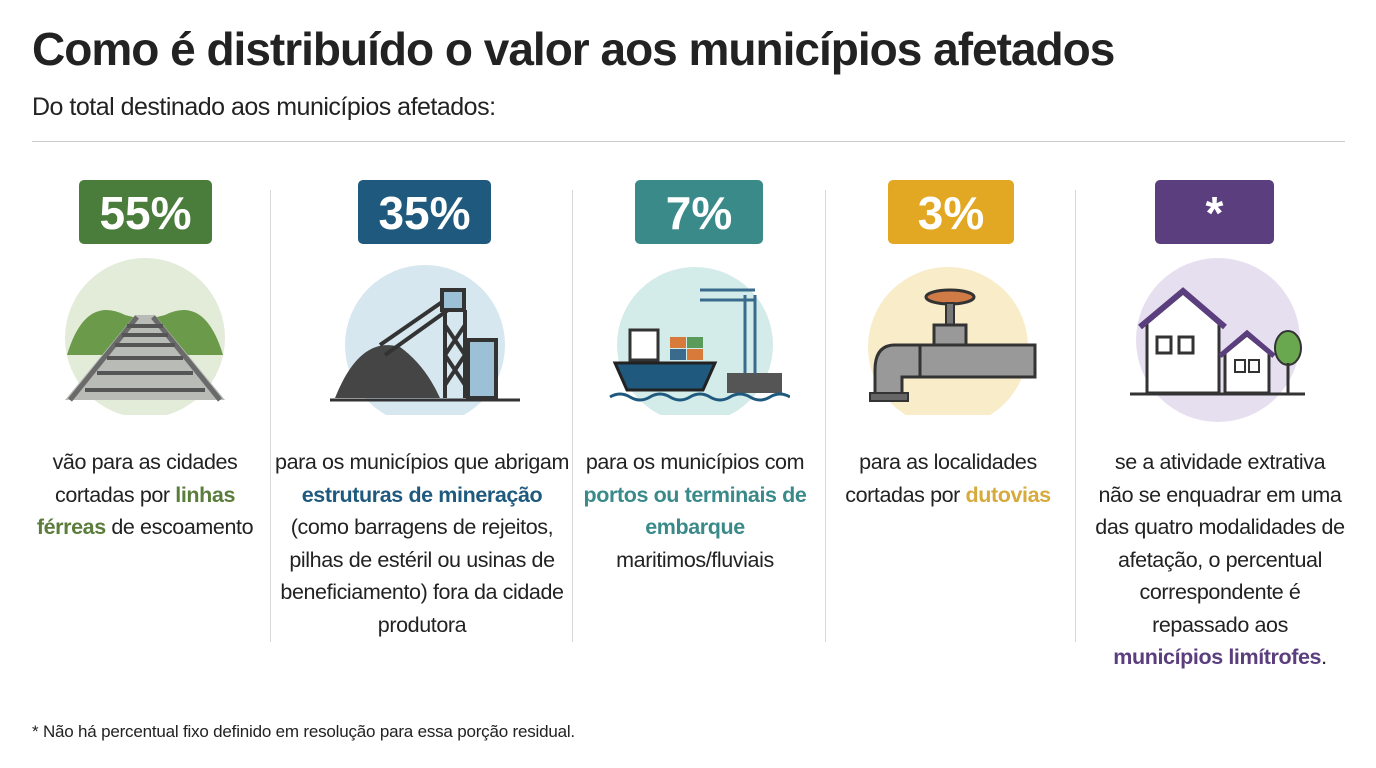  Describe the element at coordinates (688, 141) in the screenshot. I see `divider` at that location.